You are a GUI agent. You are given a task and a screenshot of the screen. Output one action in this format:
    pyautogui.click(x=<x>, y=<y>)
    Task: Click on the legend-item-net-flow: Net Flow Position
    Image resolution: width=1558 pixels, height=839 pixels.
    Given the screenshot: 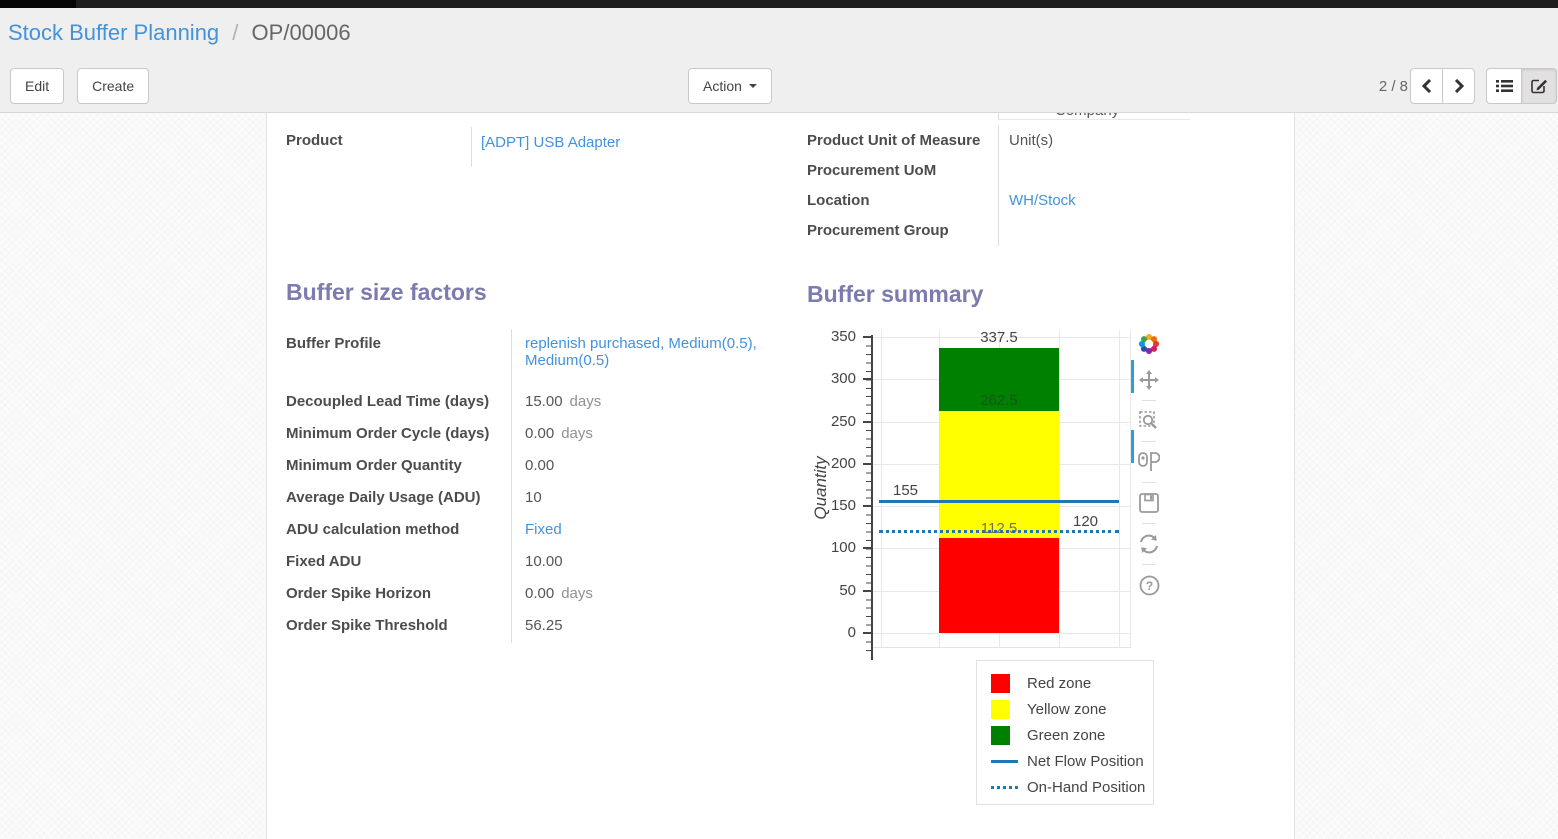 What is the action you would take?
    pyautogui.click(x=1072, y=761)
    